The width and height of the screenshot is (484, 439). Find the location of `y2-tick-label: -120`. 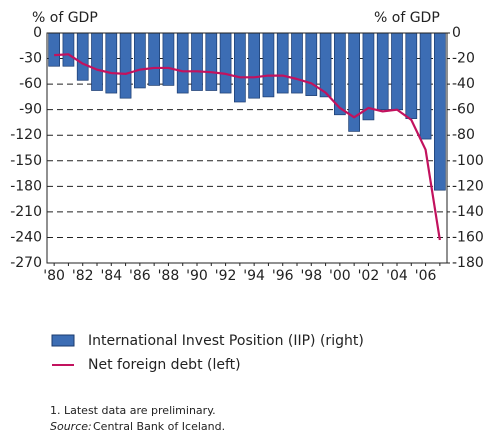

y2-tick-label: -120 is located at coordinates (468, 186).